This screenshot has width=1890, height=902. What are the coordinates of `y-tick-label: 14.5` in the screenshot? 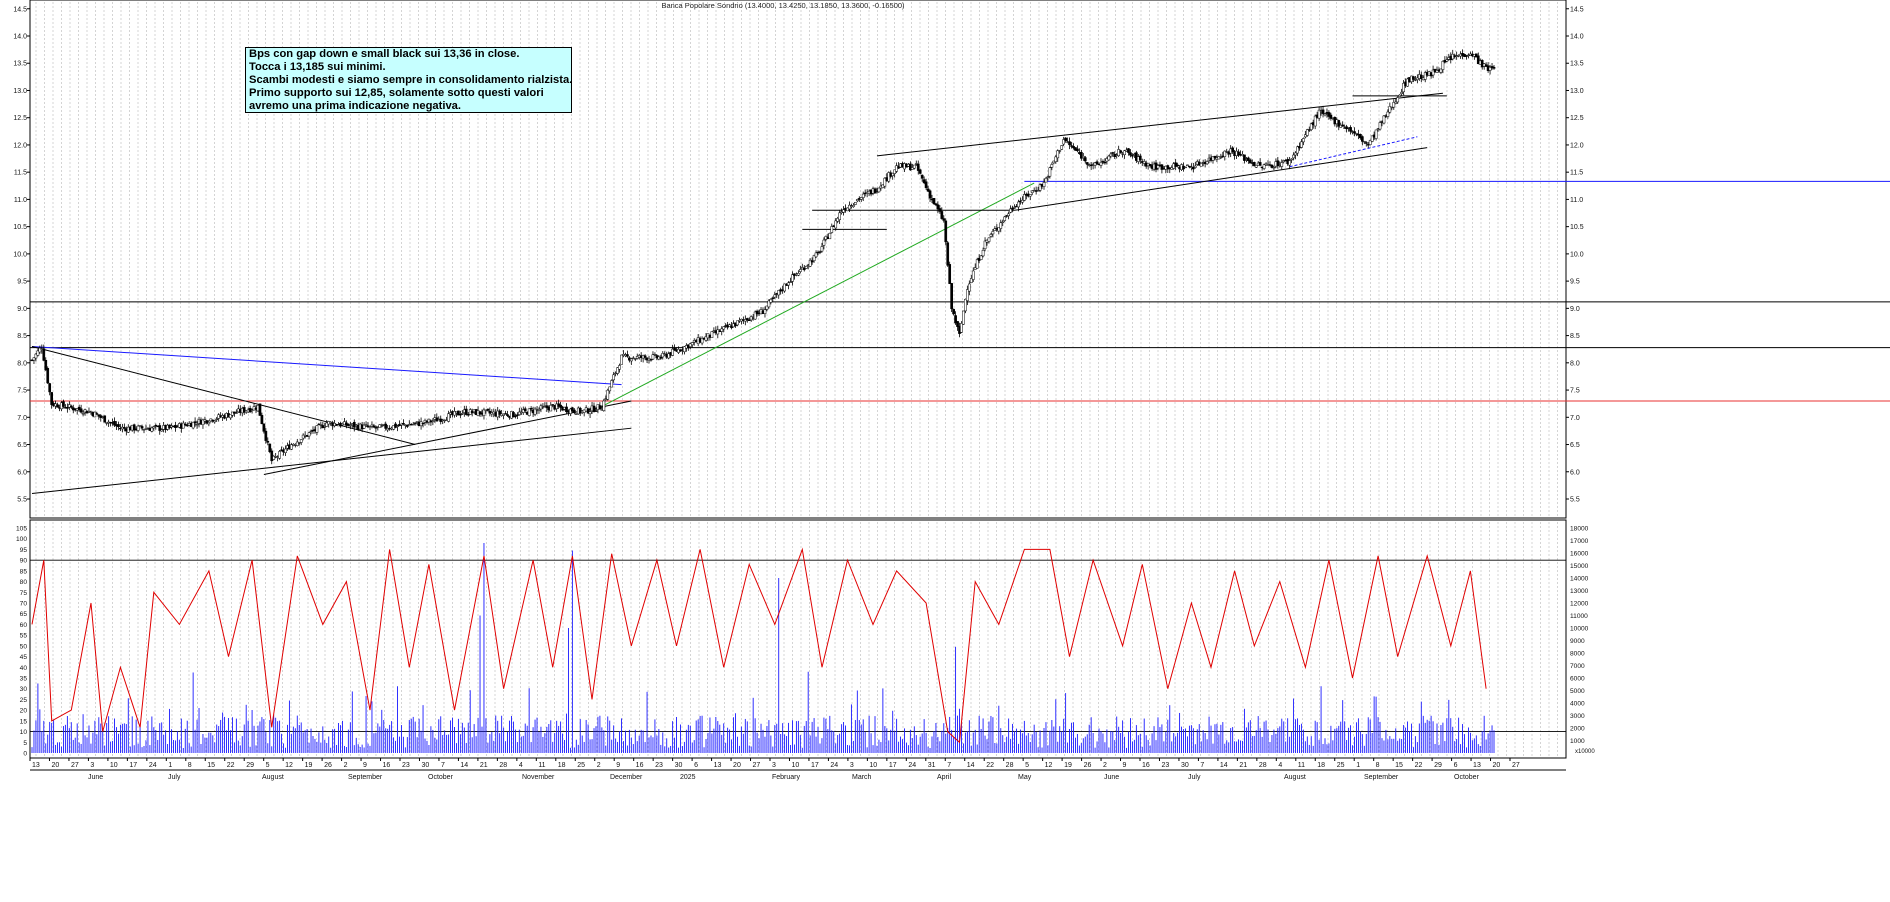 It's located at (1577, 9).